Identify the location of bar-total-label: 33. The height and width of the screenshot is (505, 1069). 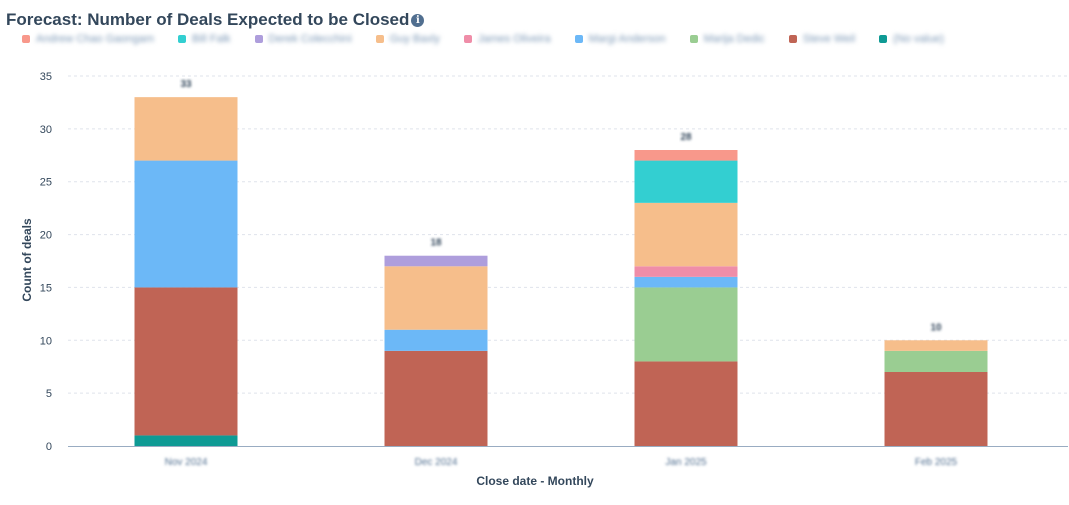
(186, 84).